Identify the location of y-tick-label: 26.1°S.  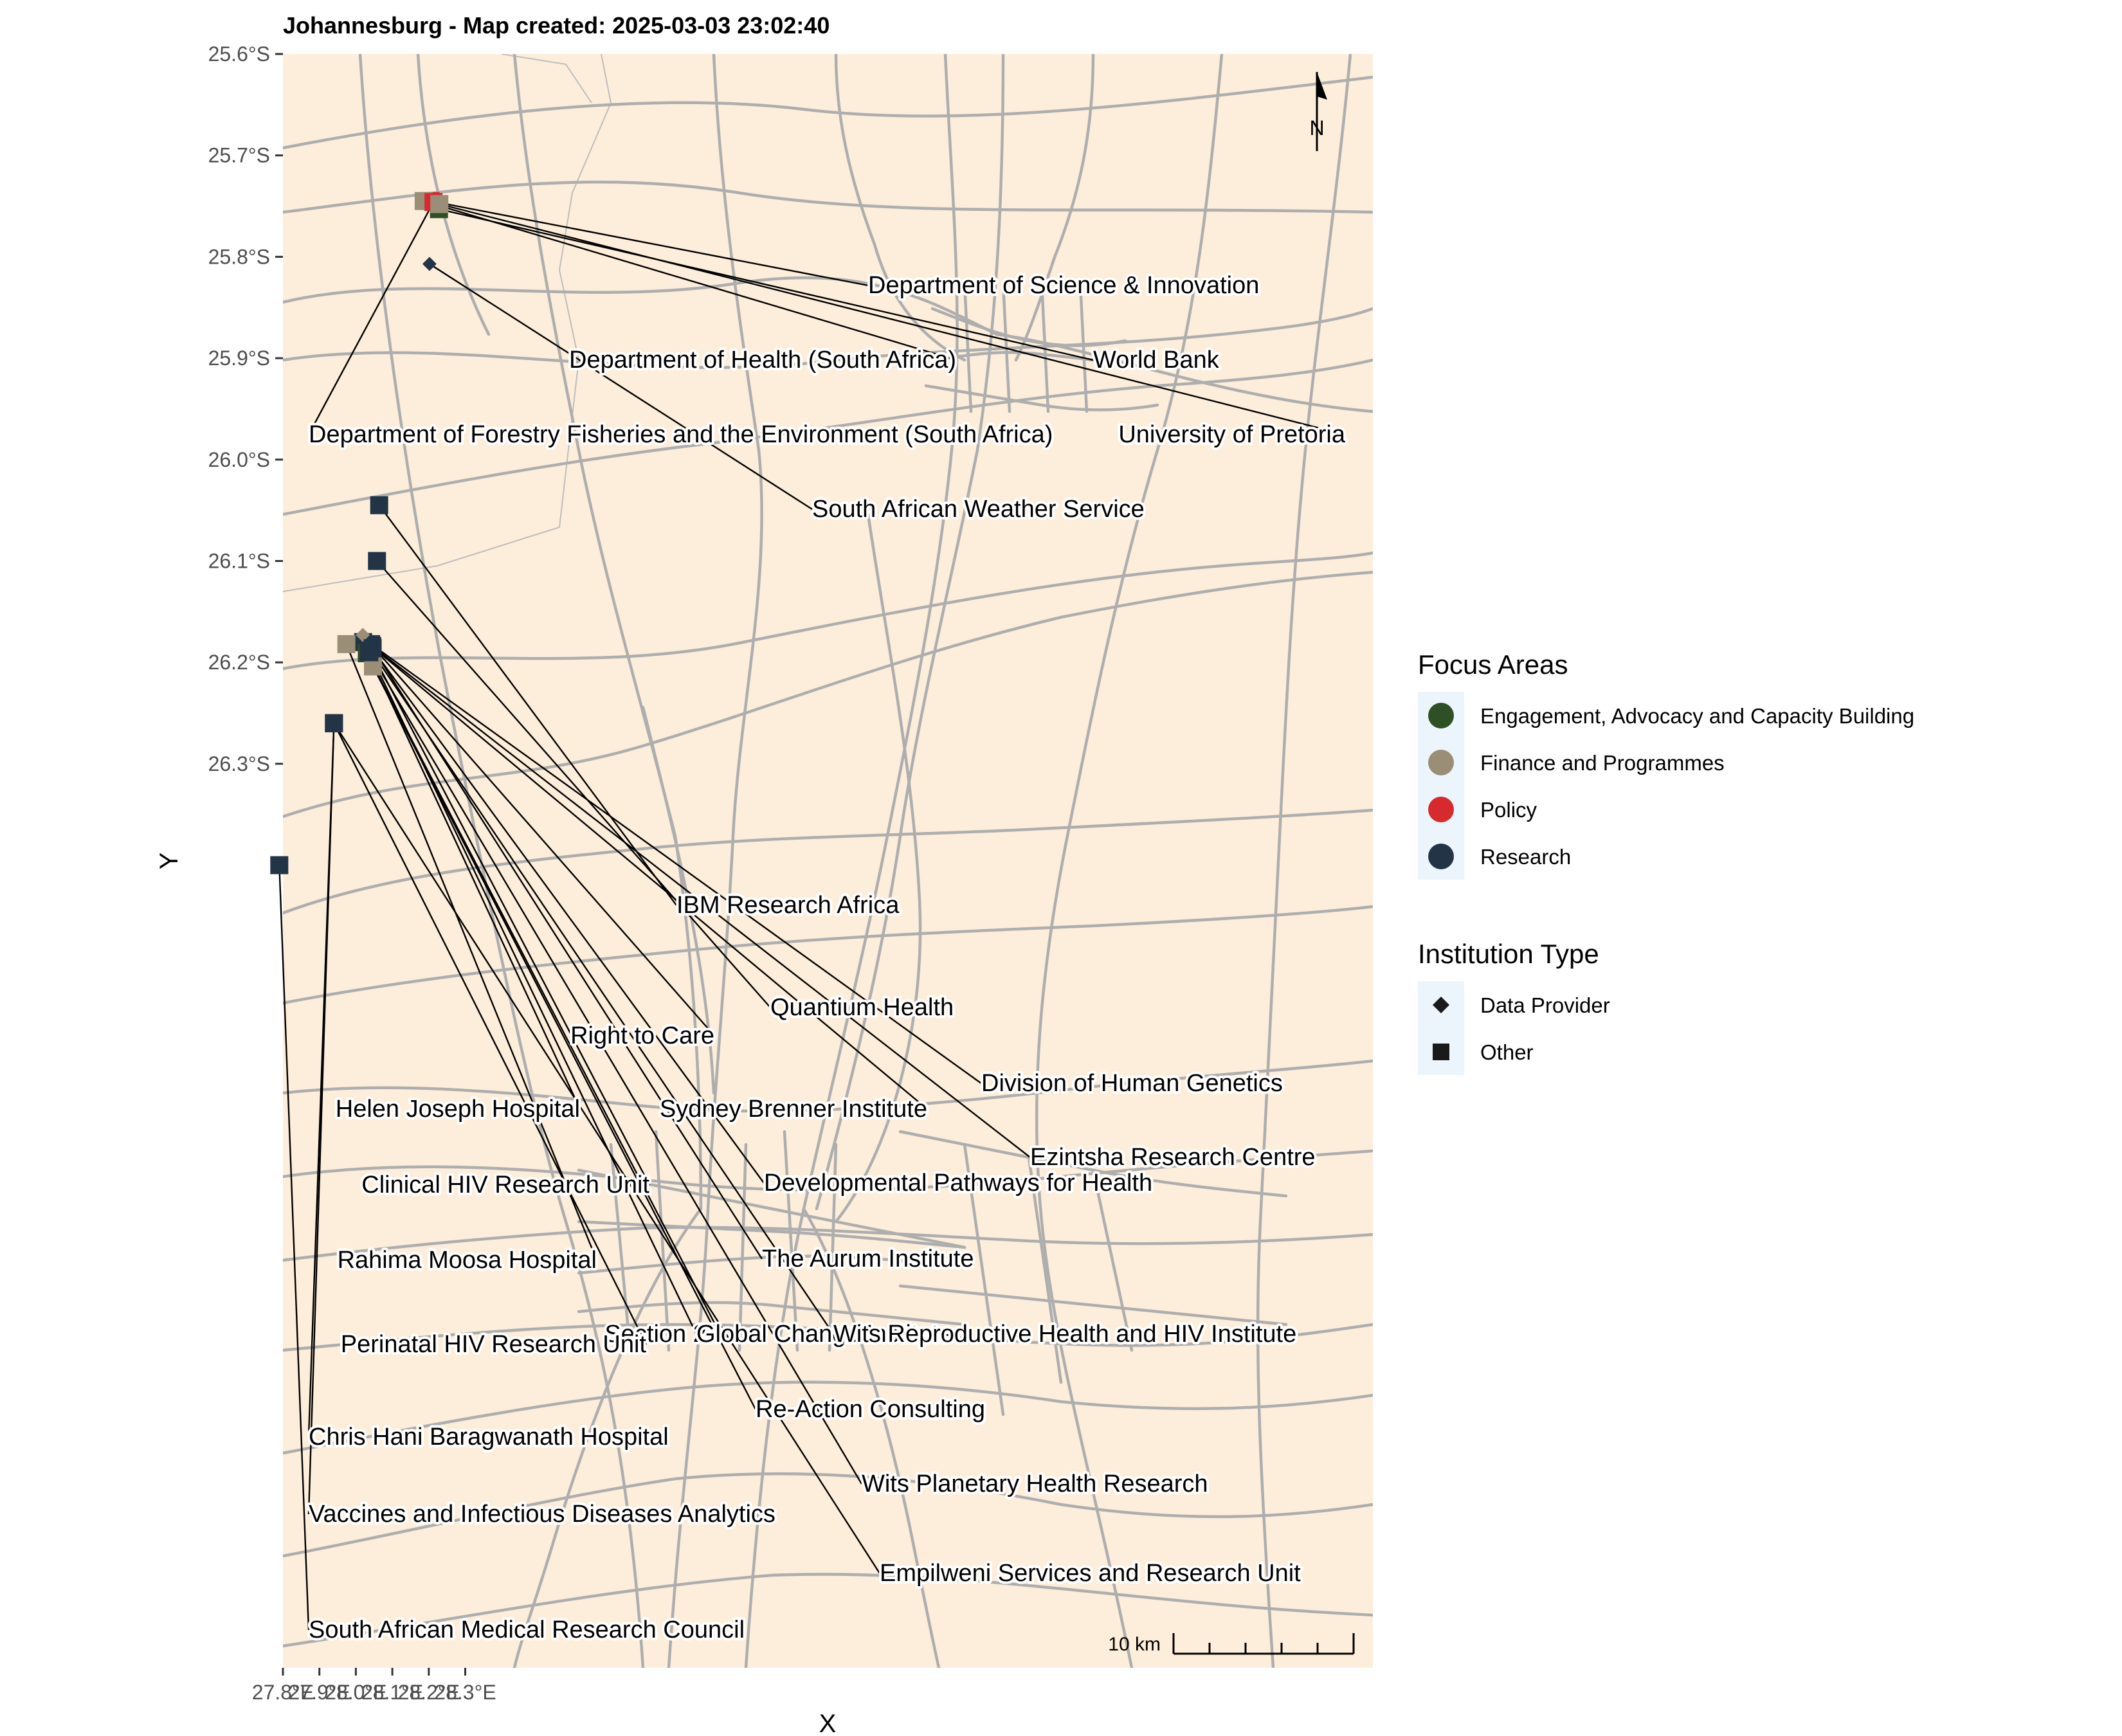
(239, 561).